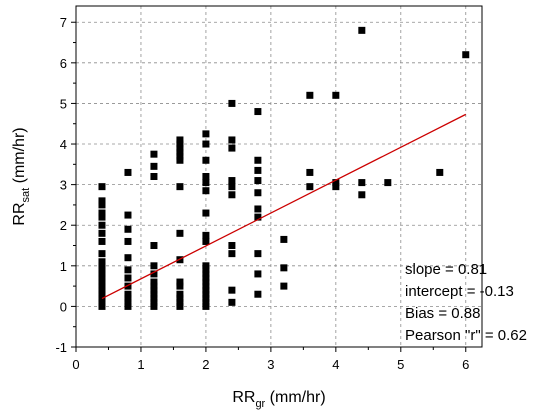 This screenshot has width=550, height=419. I want to click on stat-slope: slope = 0.81, so click(446, 269).